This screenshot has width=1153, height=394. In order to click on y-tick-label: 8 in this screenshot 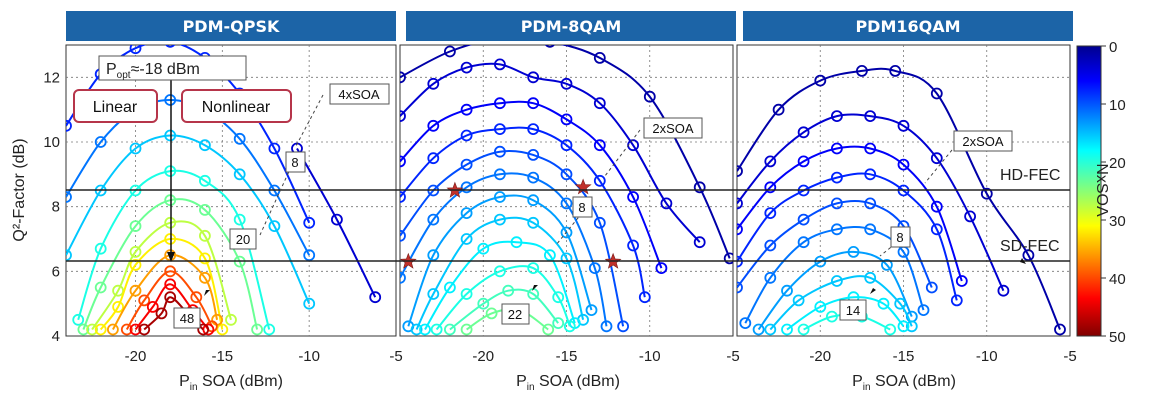, I will do `click(56, 207)`.